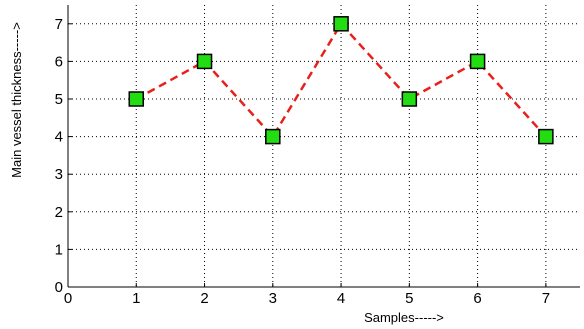  What do you see at coordinates (68, 298) in the screenshot?
I see `x-tick-label: 0` at bounding box center [68, 298].